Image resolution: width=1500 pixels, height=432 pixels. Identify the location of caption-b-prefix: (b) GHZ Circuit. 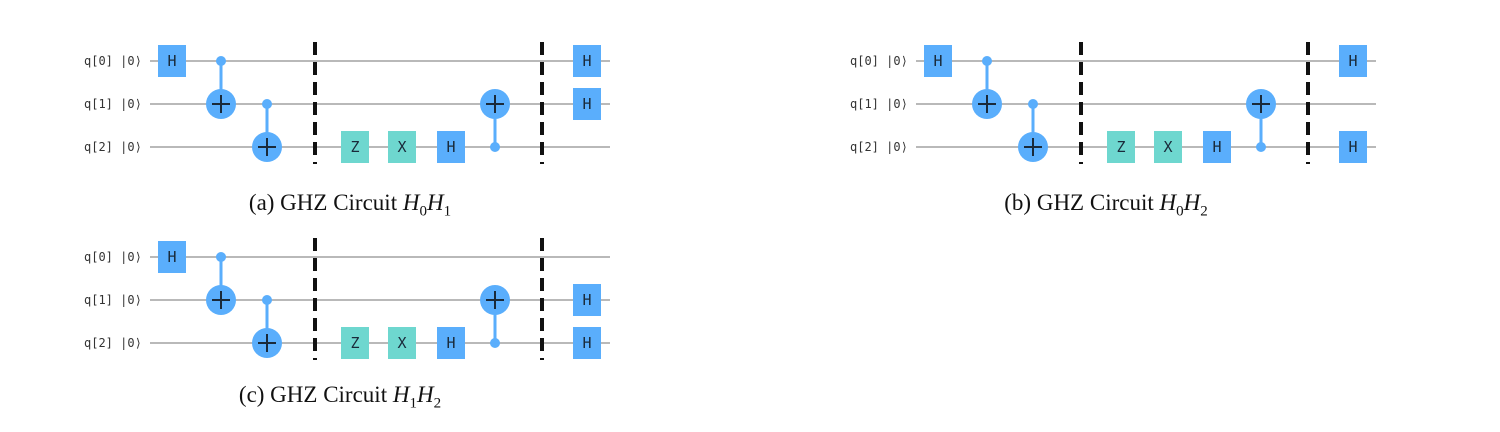
(1082, 202).